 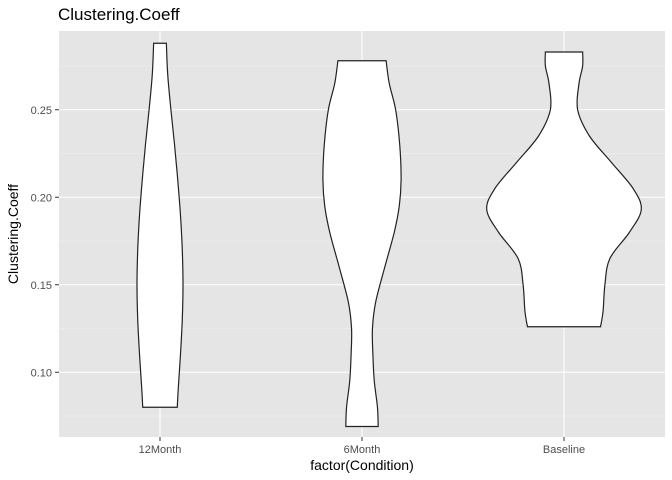 I want to click on y-tick-label: 0.25, so click(x=41, y=111).